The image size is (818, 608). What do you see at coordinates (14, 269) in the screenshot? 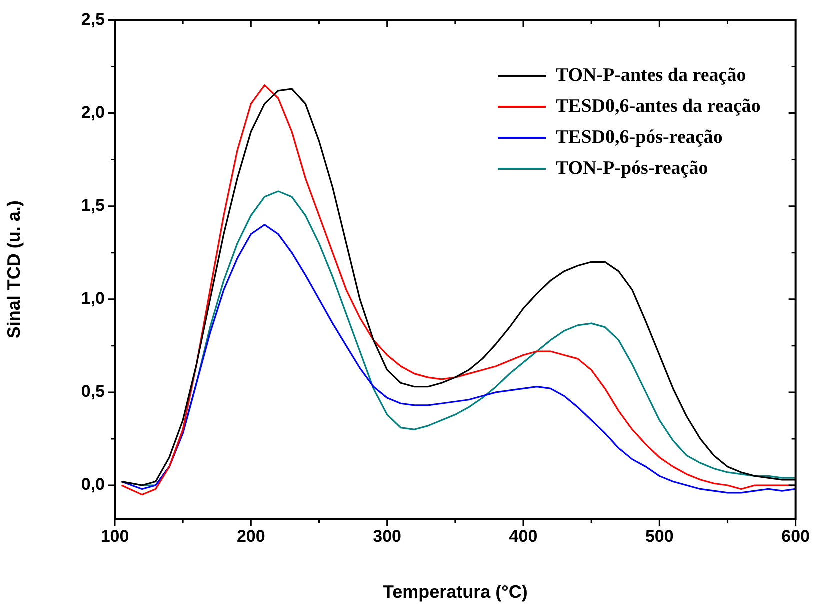
I see `y-axis-title: Sinal TCD (u. a.)` at bounding box center [14, 269].